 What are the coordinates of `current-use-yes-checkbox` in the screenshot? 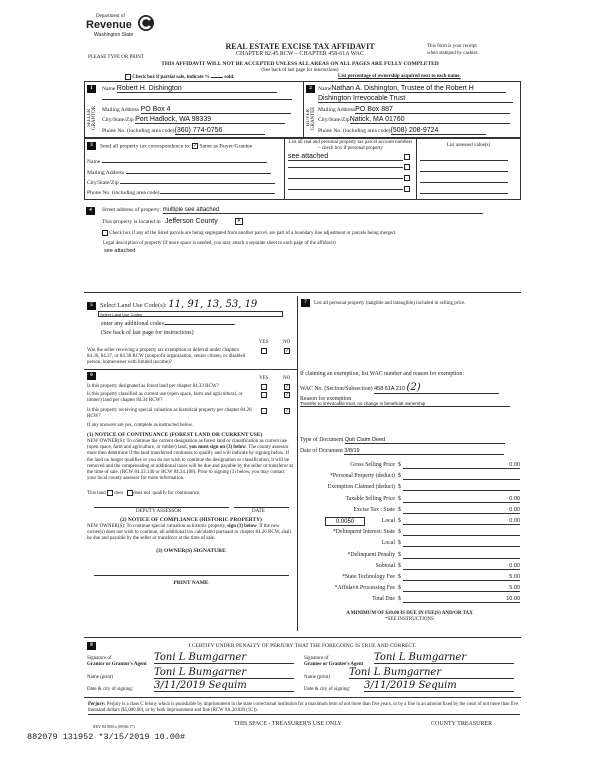 It's located at (264, 395).